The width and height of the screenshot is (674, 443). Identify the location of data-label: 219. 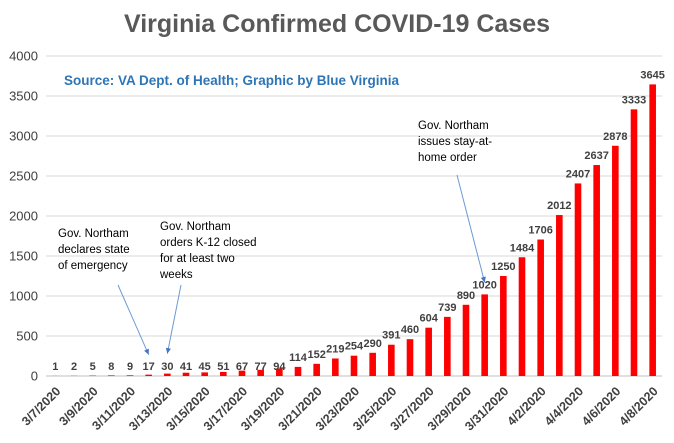
(335, 349).